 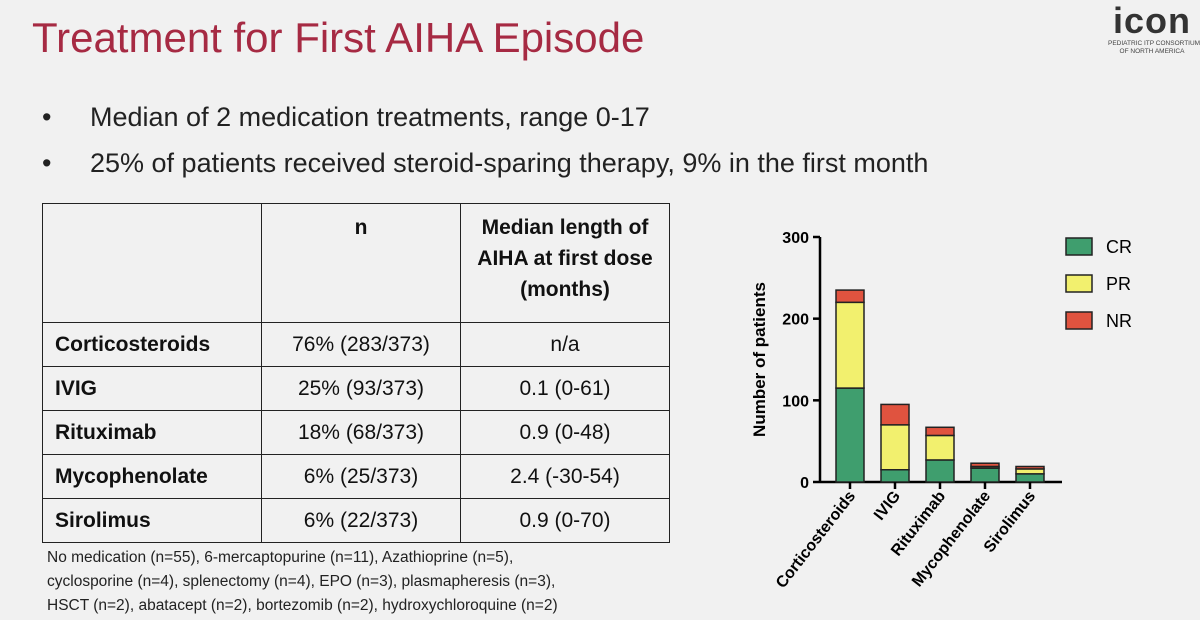 I want to click on y-tick-label: 200, so click(x=795, y=320).